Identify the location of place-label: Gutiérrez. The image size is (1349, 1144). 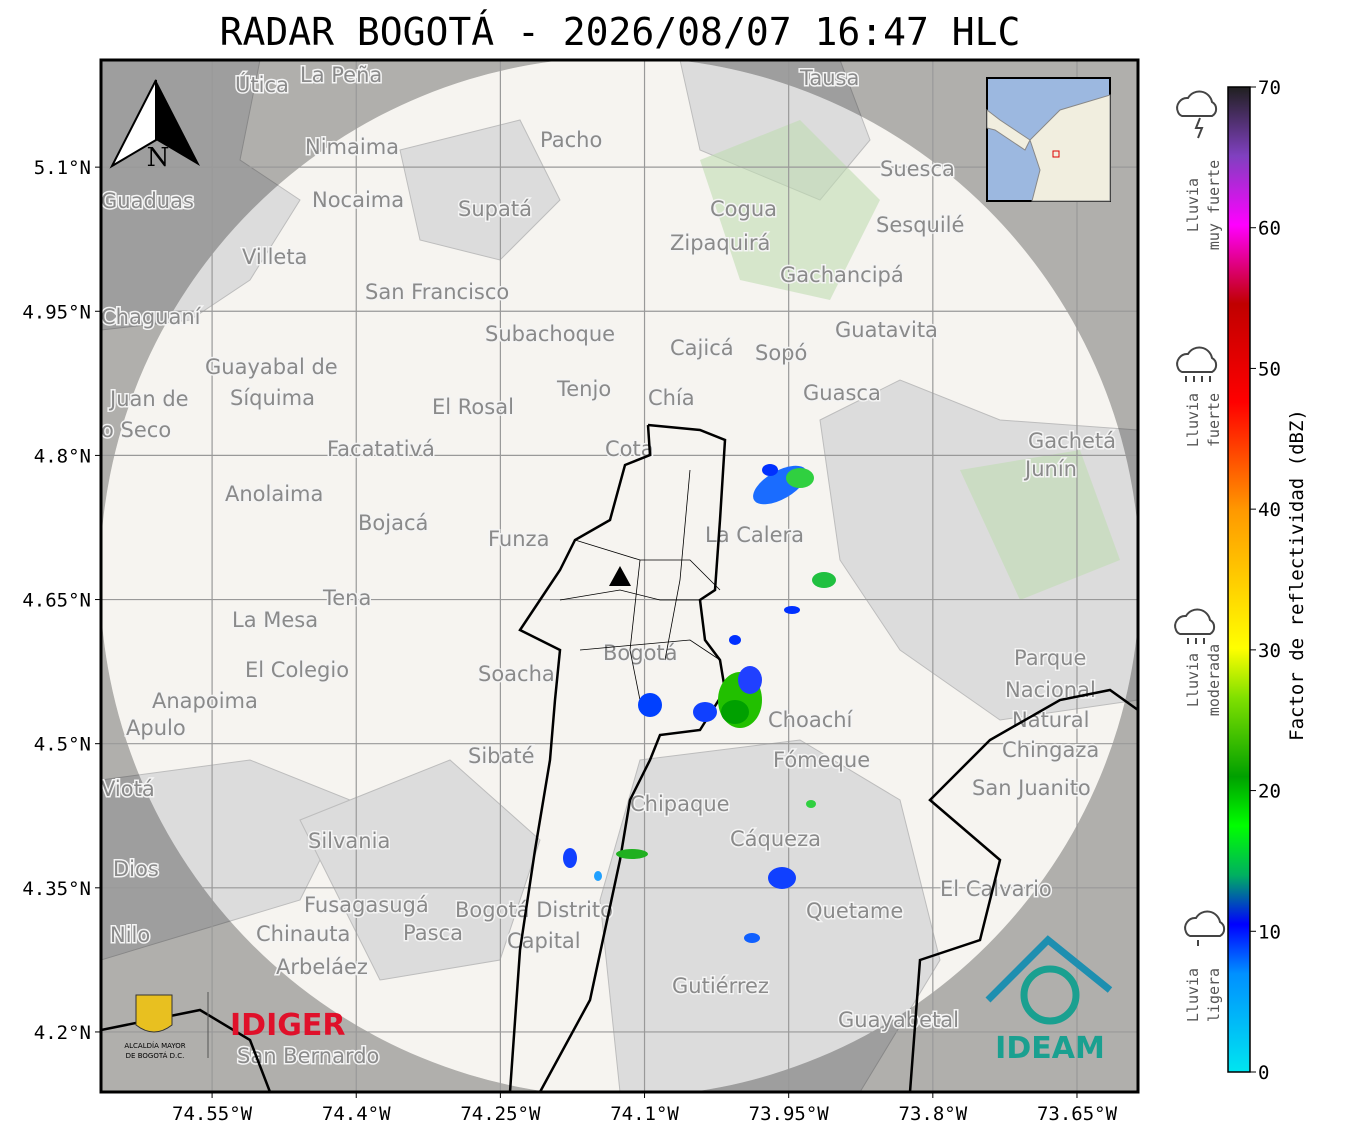
(720, 986).